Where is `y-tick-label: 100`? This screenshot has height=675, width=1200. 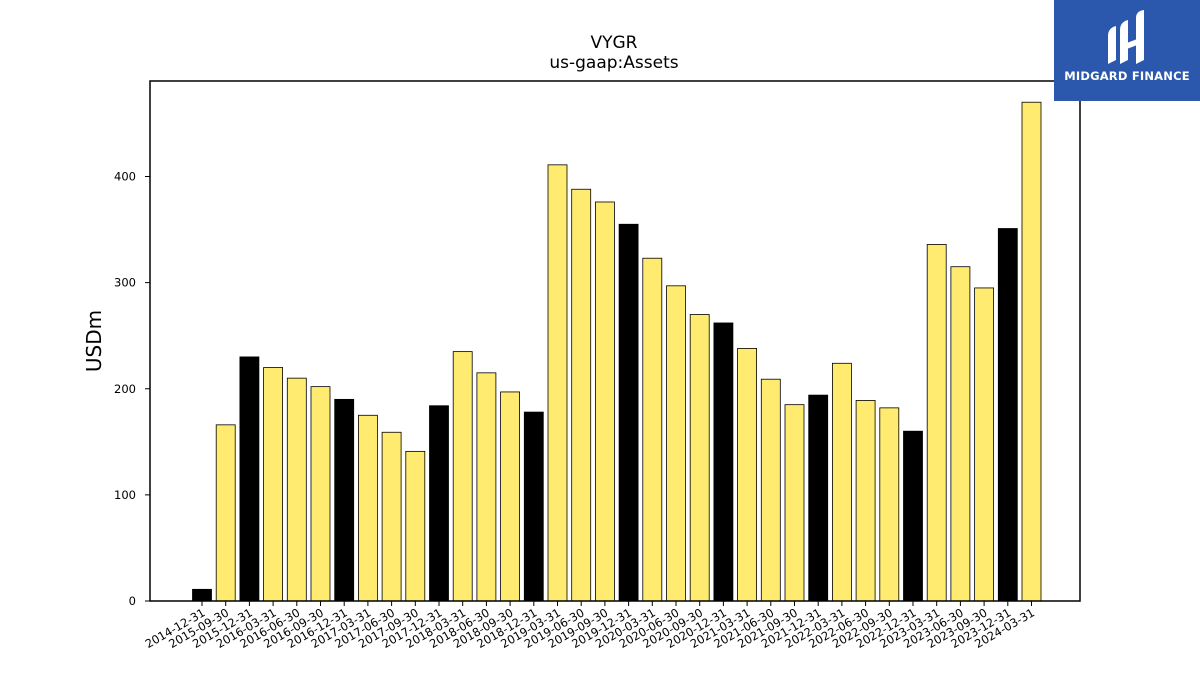
y-tick-label: 100 is located at coordinates (125, 495).